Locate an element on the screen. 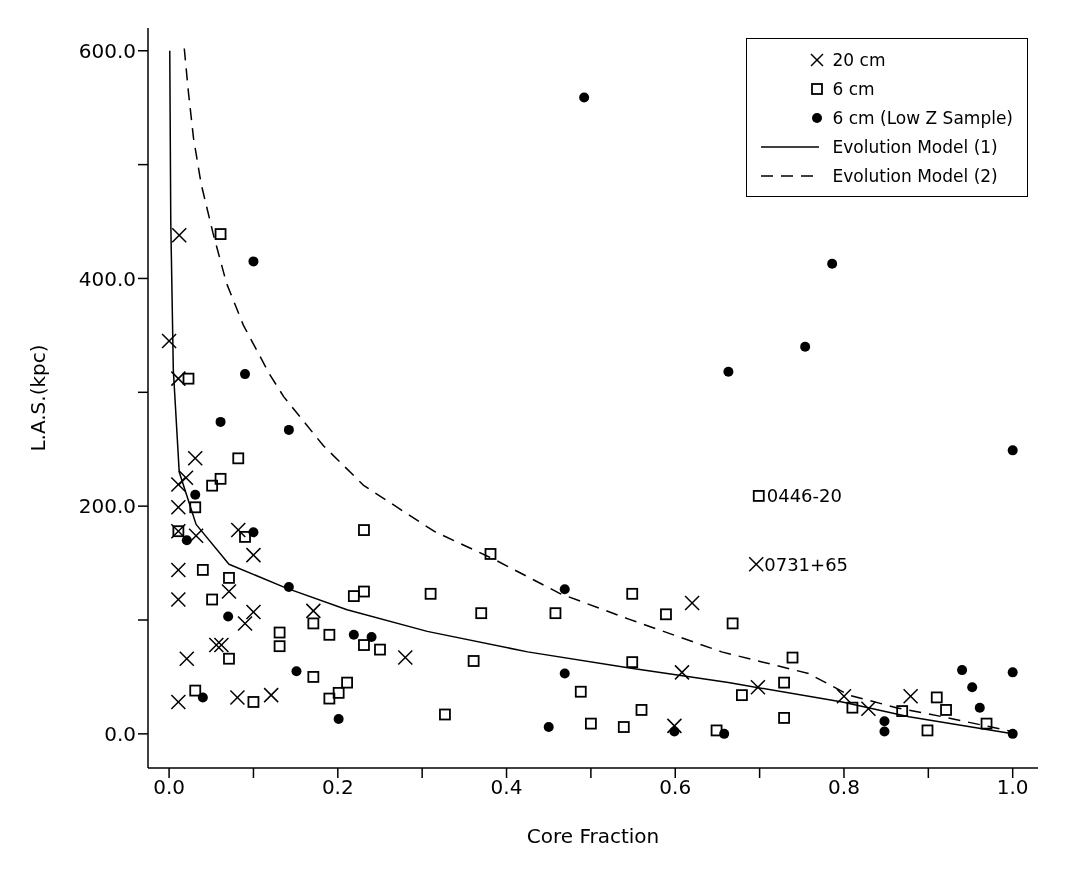 The width and height of the screenshot is (1067, 875). legend-label: 6 cm (Low Z Sample) is located at coordinates (922, 117).